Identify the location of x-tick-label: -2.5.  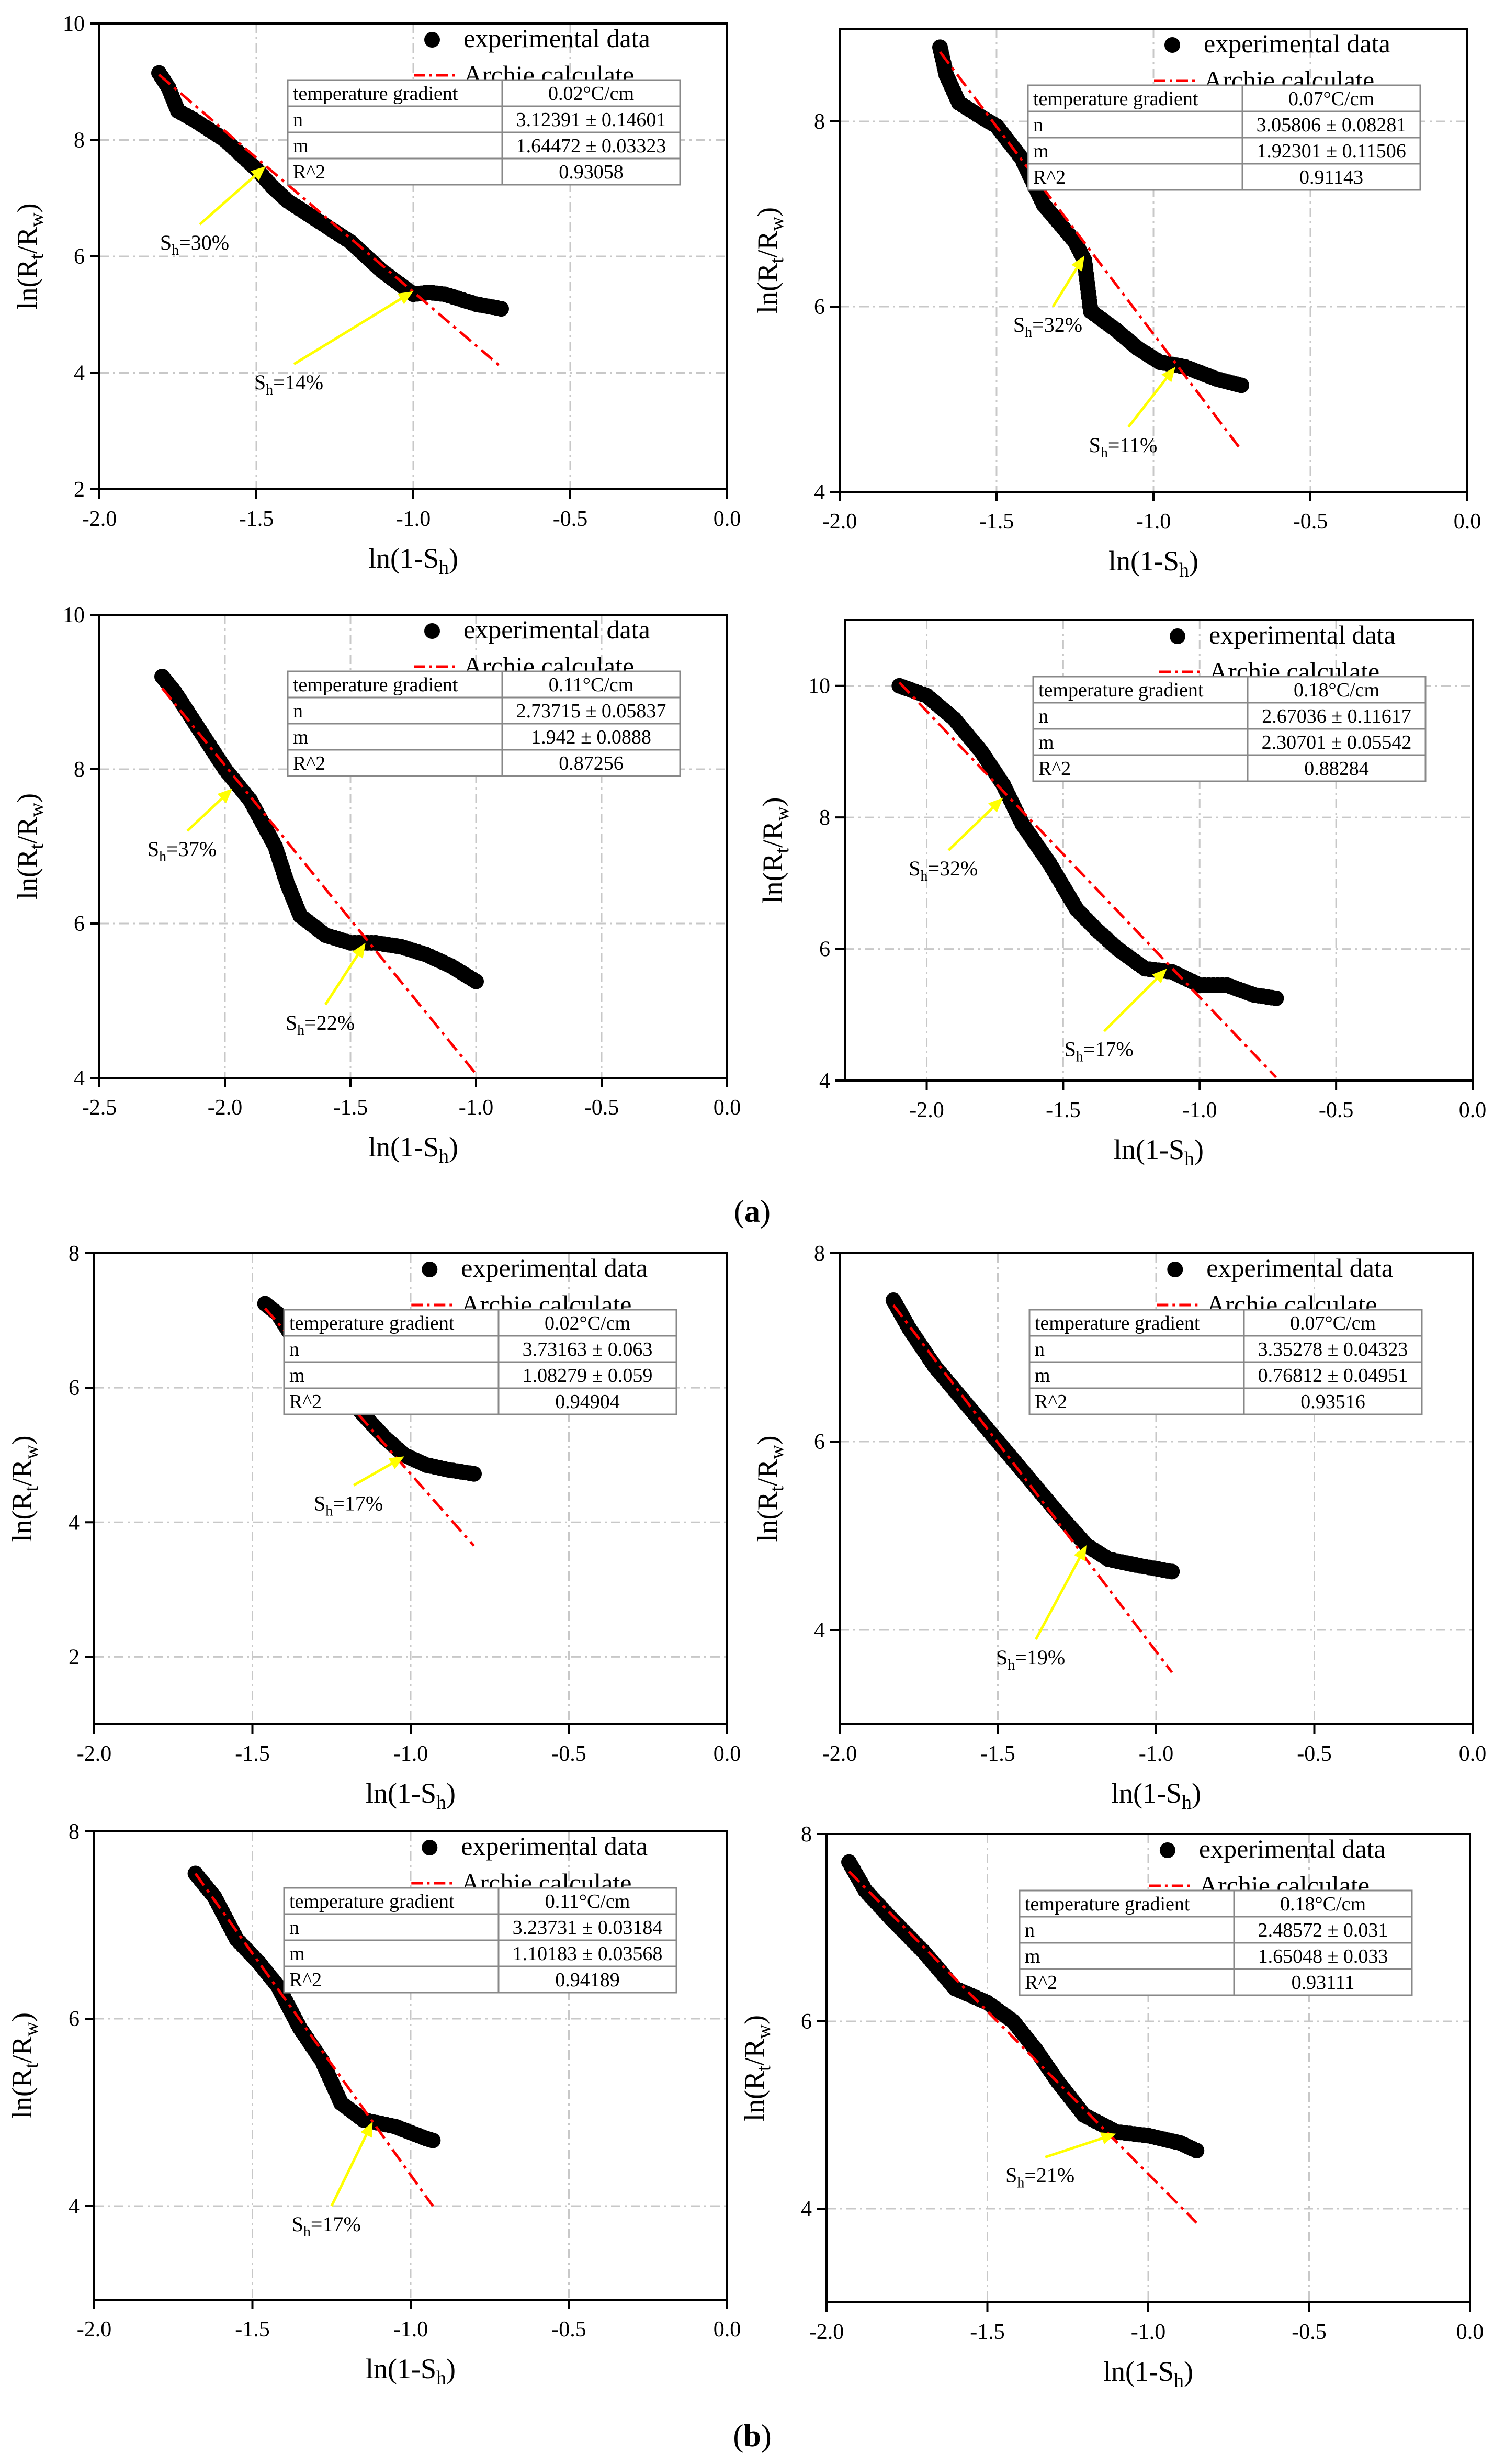
(100, 1108).